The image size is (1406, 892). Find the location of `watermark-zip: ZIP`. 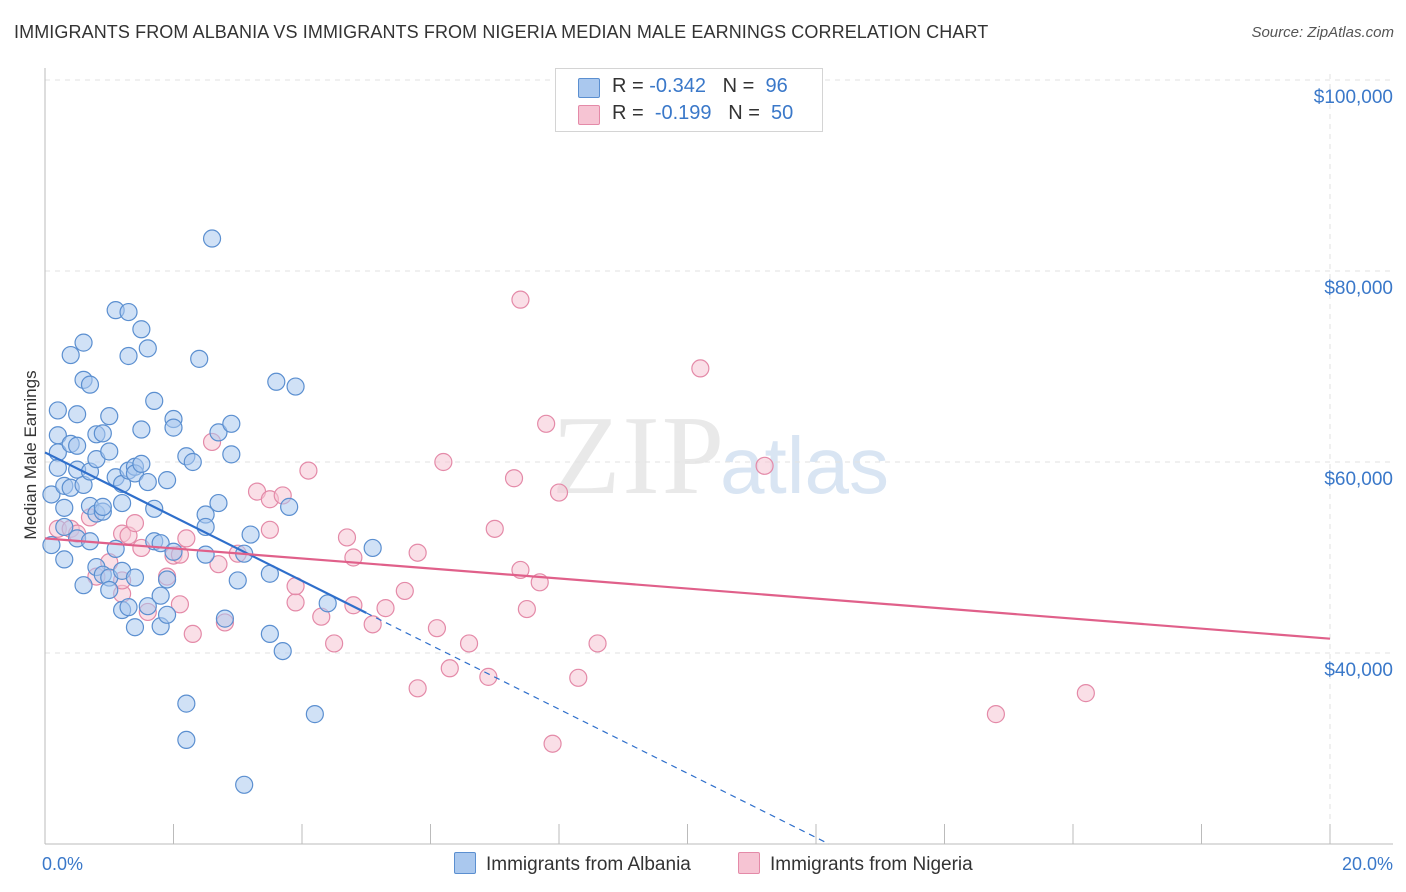

watermark-zip: ZIP is located at coordinates (639, 456).